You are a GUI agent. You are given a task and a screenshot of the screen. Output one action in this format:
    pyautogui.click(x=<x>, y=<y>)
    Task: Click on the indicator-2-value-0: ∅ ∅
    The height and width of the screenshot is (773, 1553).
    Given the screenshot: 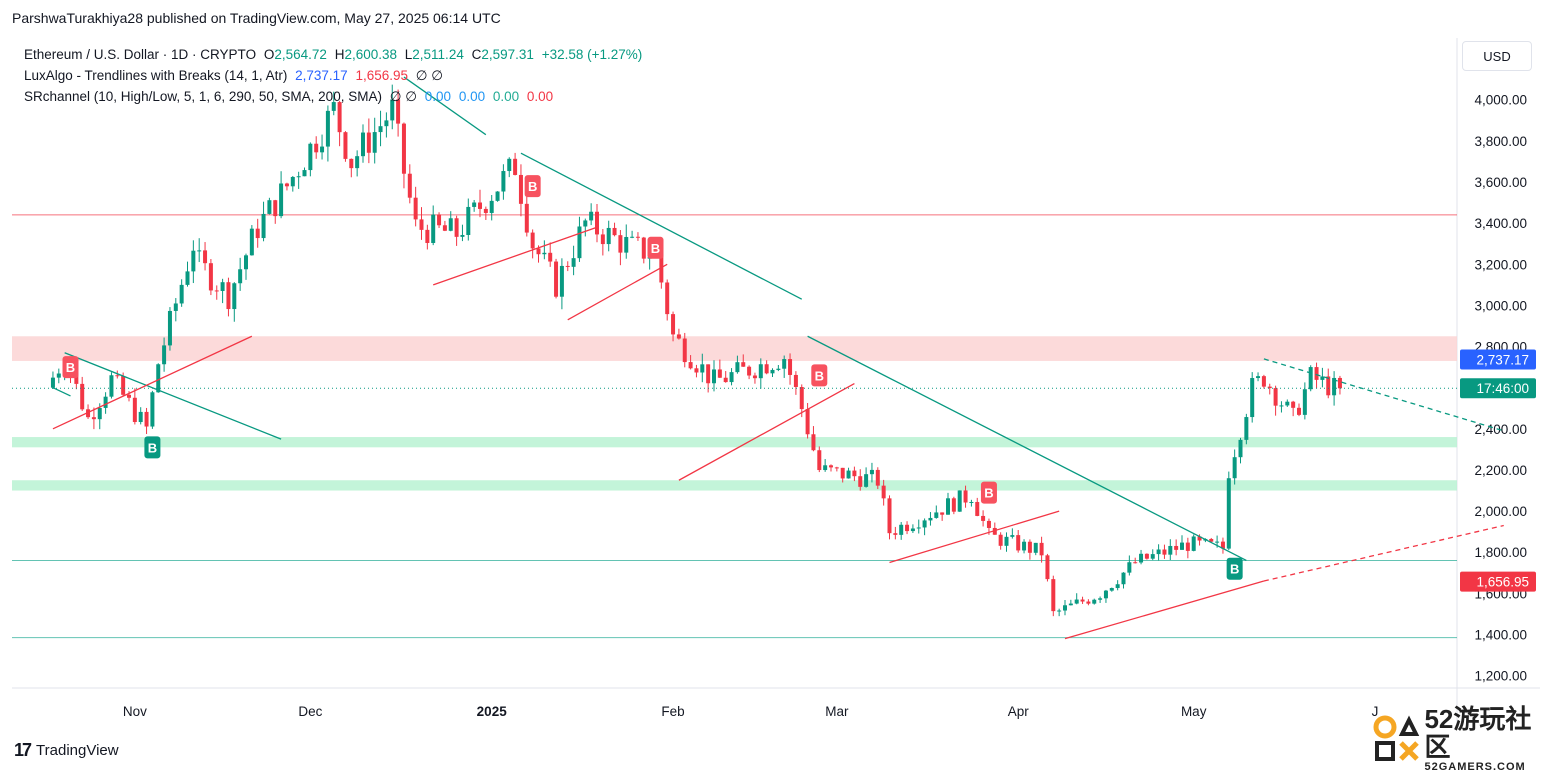 What is the action you would take?
    pyautogui.click(x=403, y=96)
    